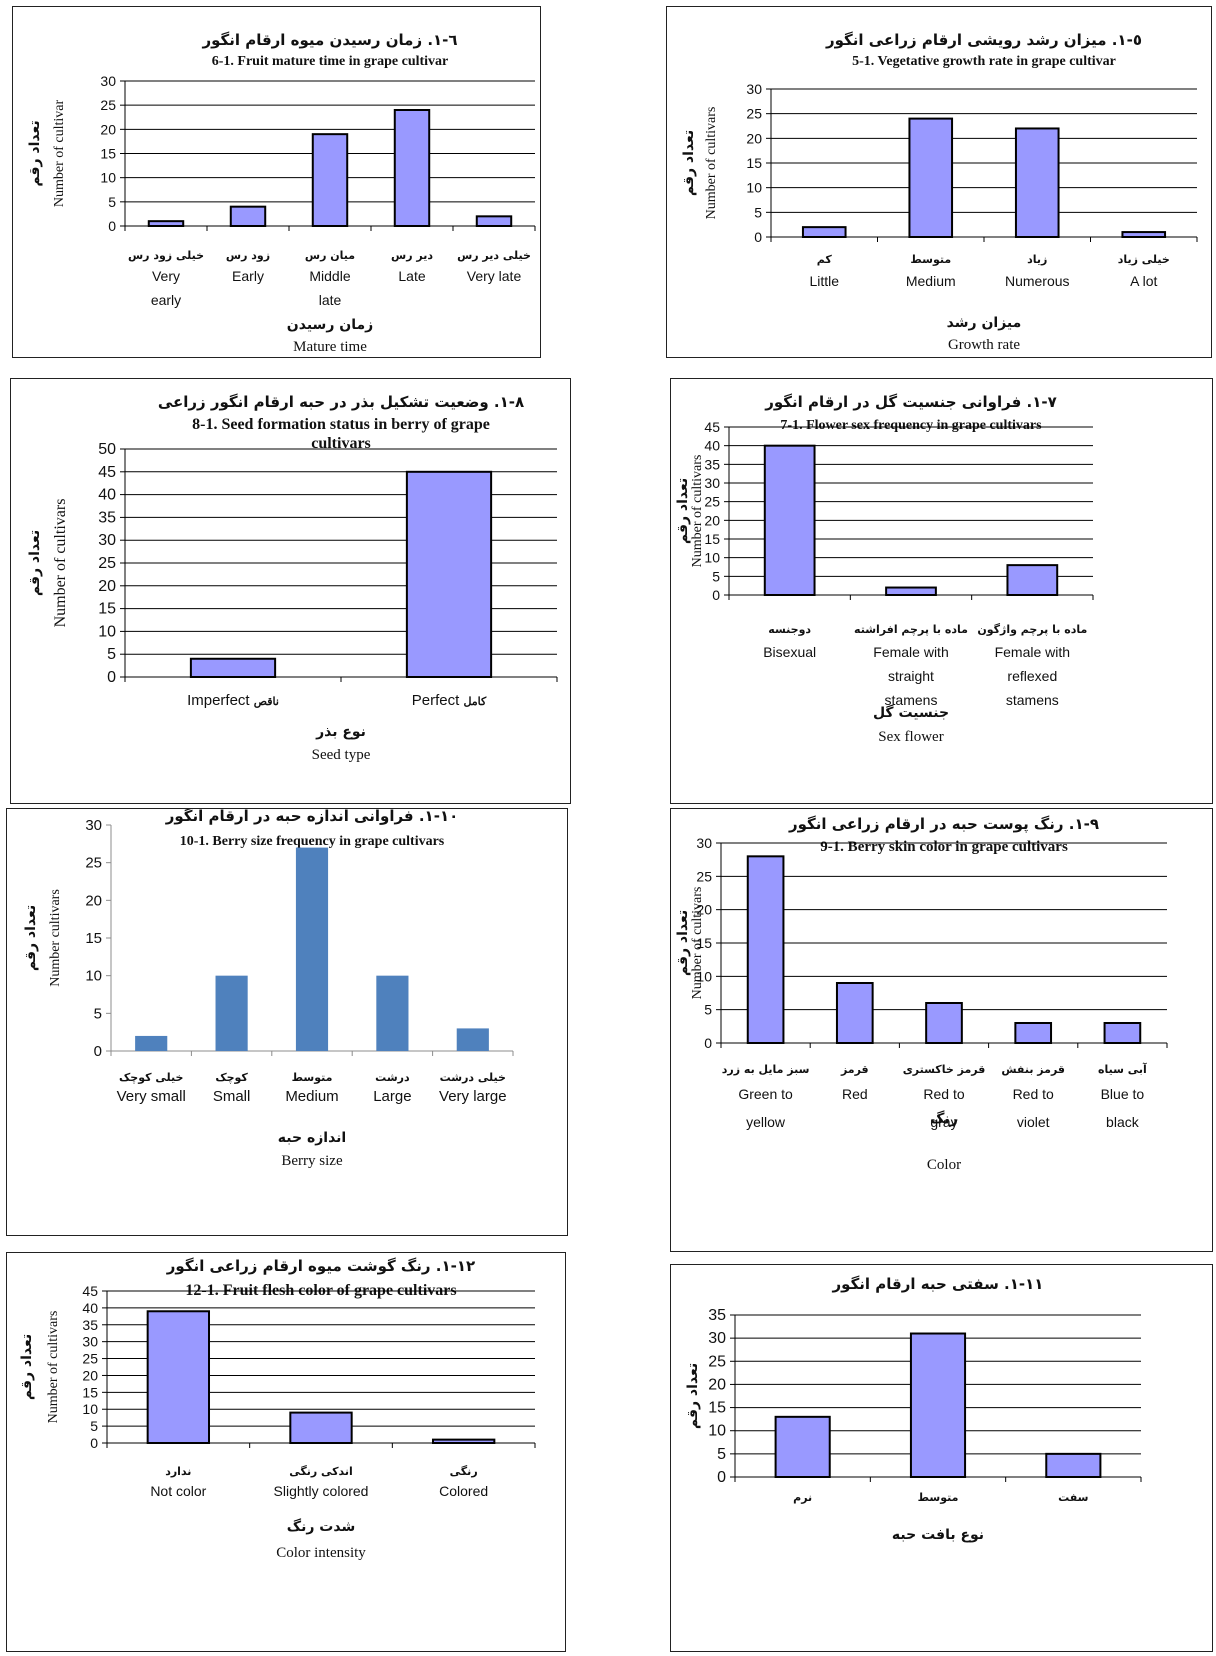  What do you see at coordinates (1123, 1122) in the screenshot?
I see `x-category-label-en: black` at bounding box center [1123, 1122].